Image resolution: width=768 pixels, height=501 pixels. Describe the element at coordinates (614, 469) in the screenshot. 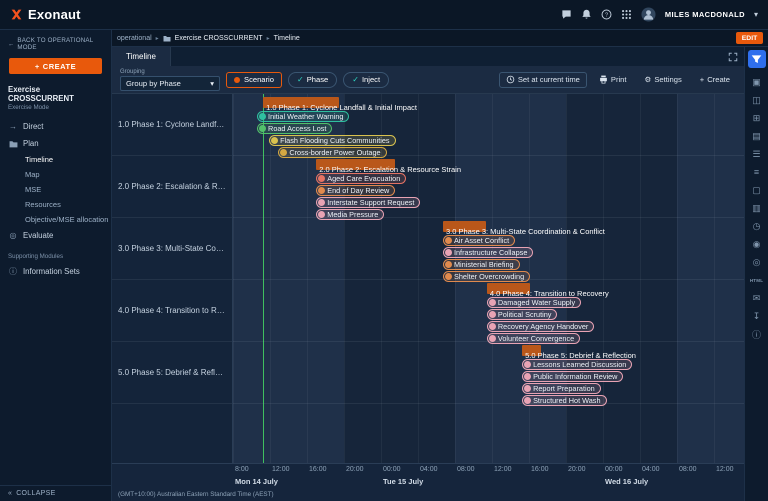

I see `axis-tick-label: 00:00` at that location.